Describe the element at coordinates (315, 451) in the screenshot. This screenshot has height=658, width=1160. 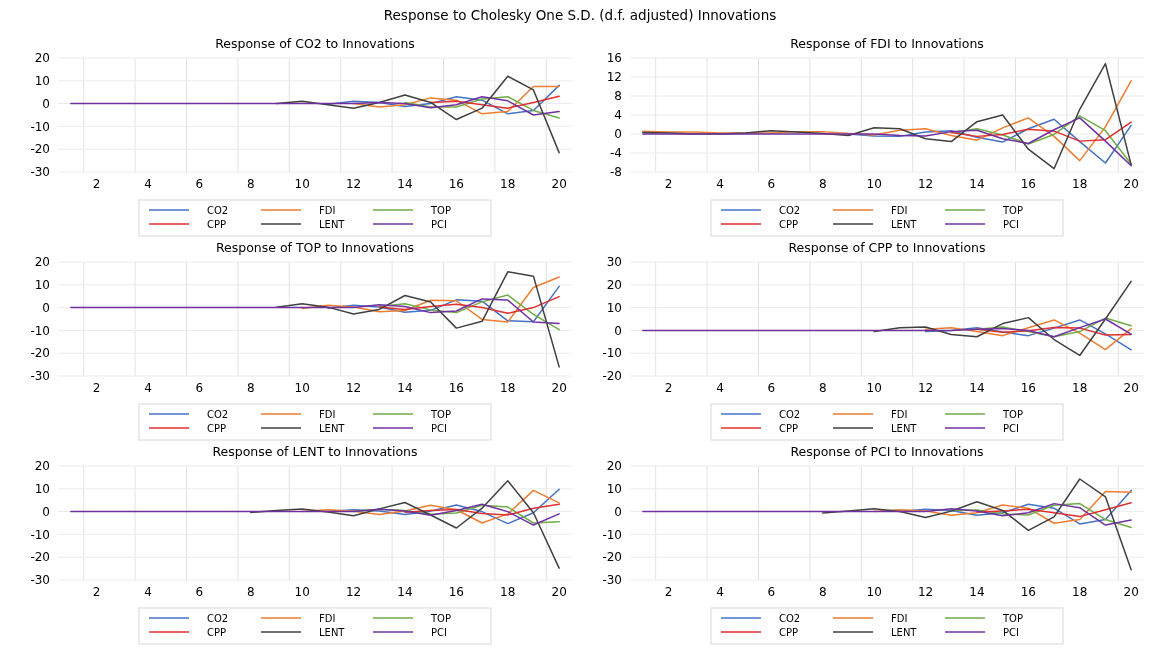
I see `chart-title: Response of LENT to Innovations` at that location.